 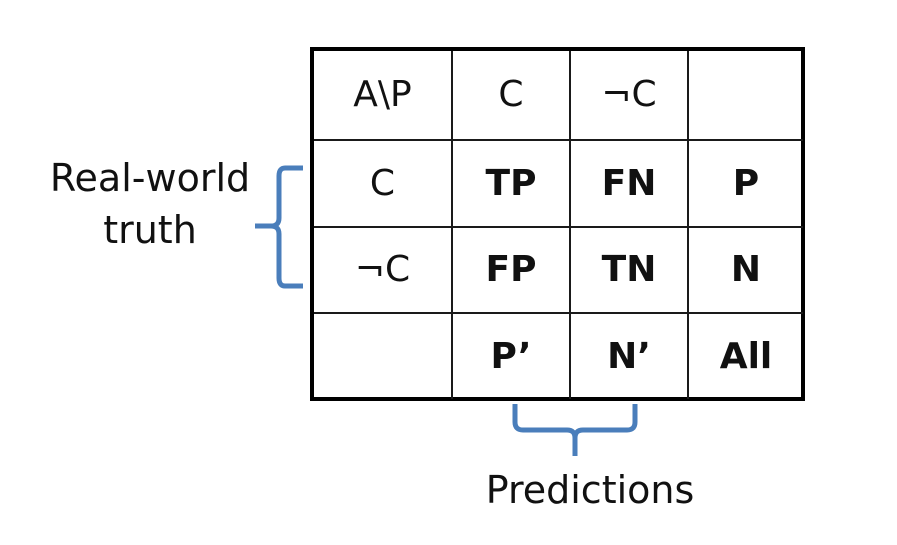 I want to click on matrix-cell: A\P, so click(x=383, y=96).